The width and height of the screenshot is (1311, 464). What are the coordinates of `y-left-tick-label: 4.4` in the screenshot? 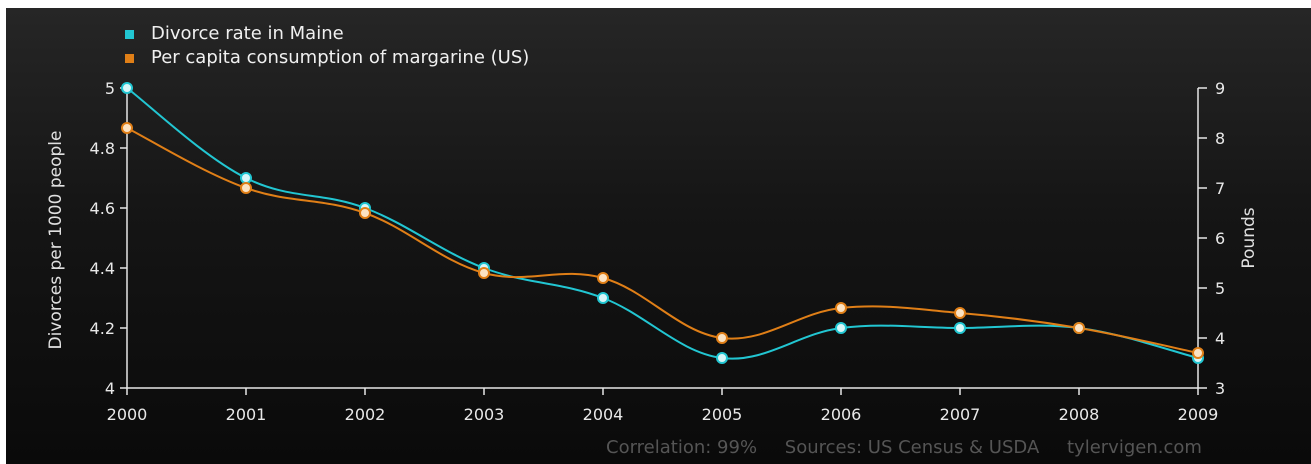 It's located at (102, 268).